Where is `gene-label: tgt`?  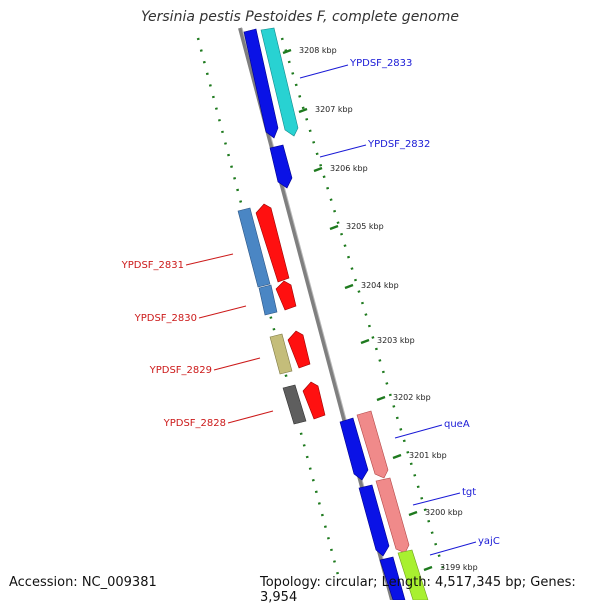
gene-label: tgt is located at coordinates (469, 492).